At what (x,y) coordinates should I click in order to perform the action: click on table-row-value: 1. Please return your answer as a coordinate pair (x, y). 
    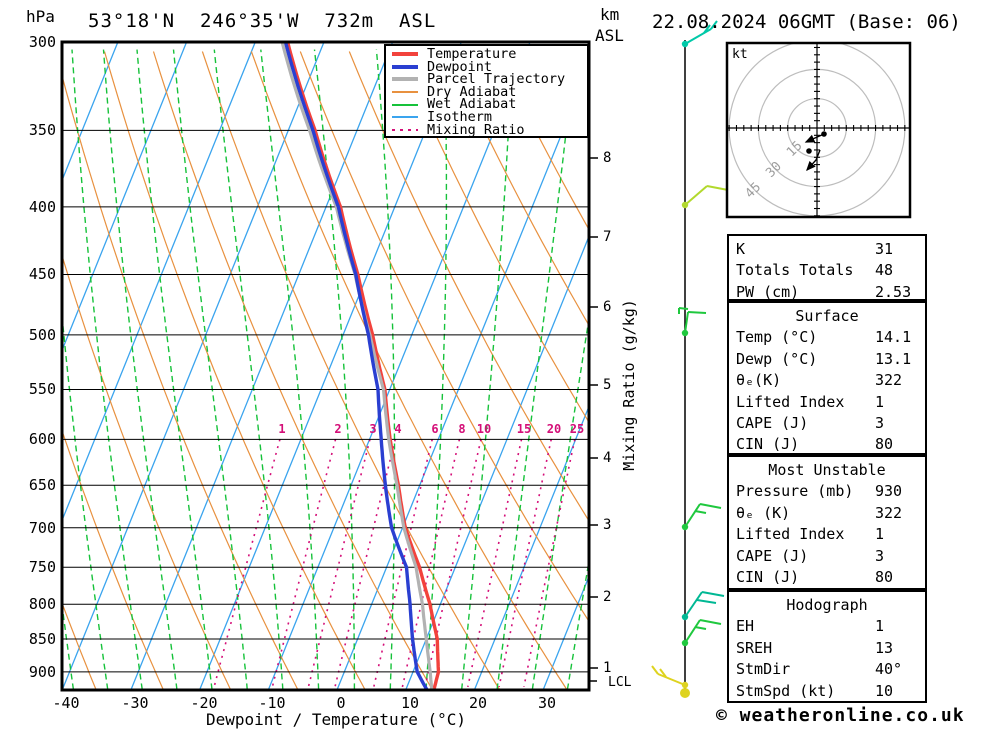
    Looking at the image, I should click on (880, 534).